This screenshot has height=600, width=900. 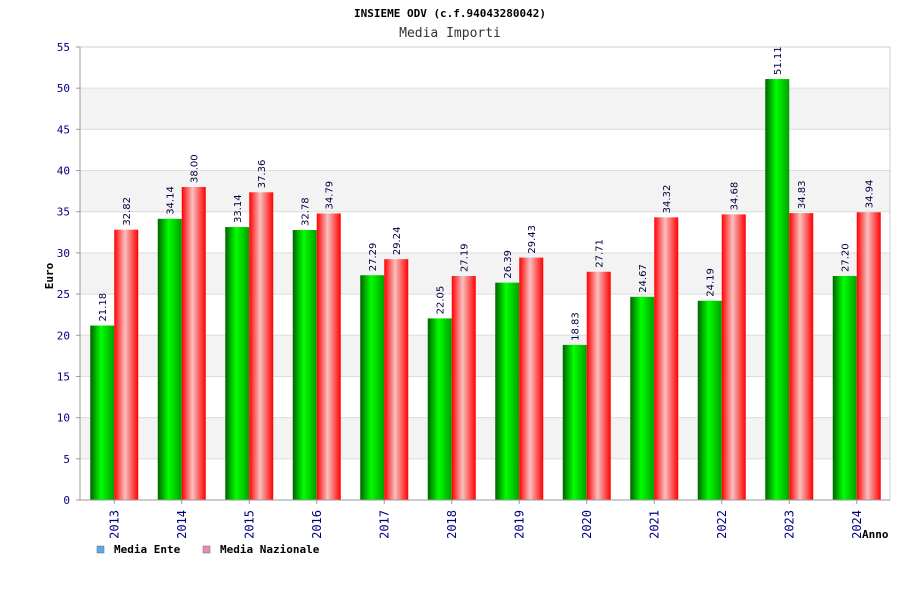 What do you see at coordinates (171, 200) in the screenshot?
I see `value-label-media-ente-2014: 34.14` at bounding box center [171, 200].